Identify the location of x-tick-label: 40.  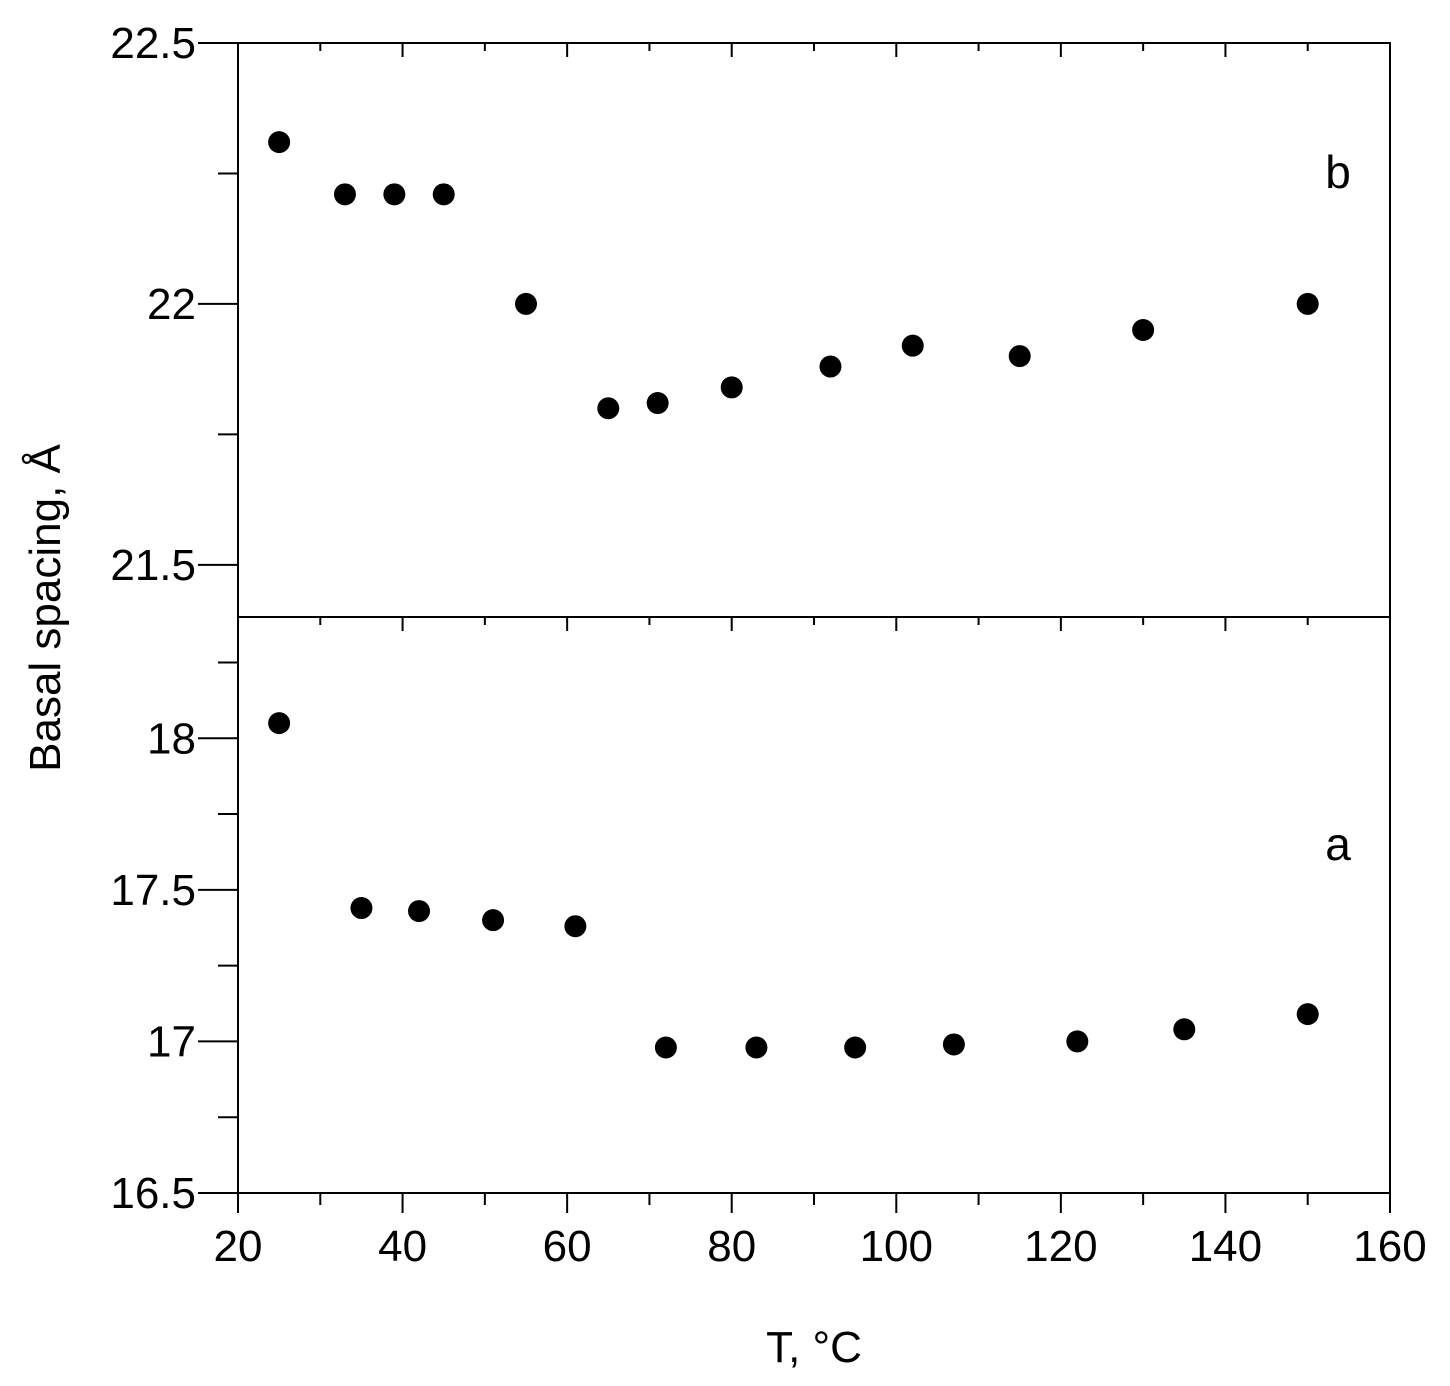
(402, 1246).